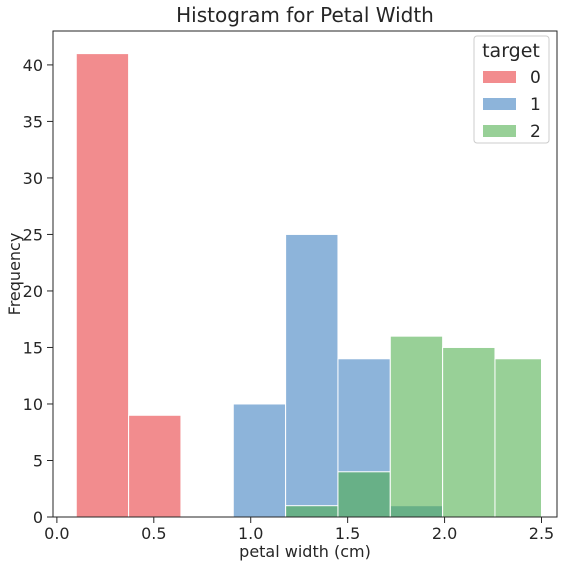  Describe the element at coordinates (535, 132) in the screenshot. I see `legend-label-2: 2` at that location.